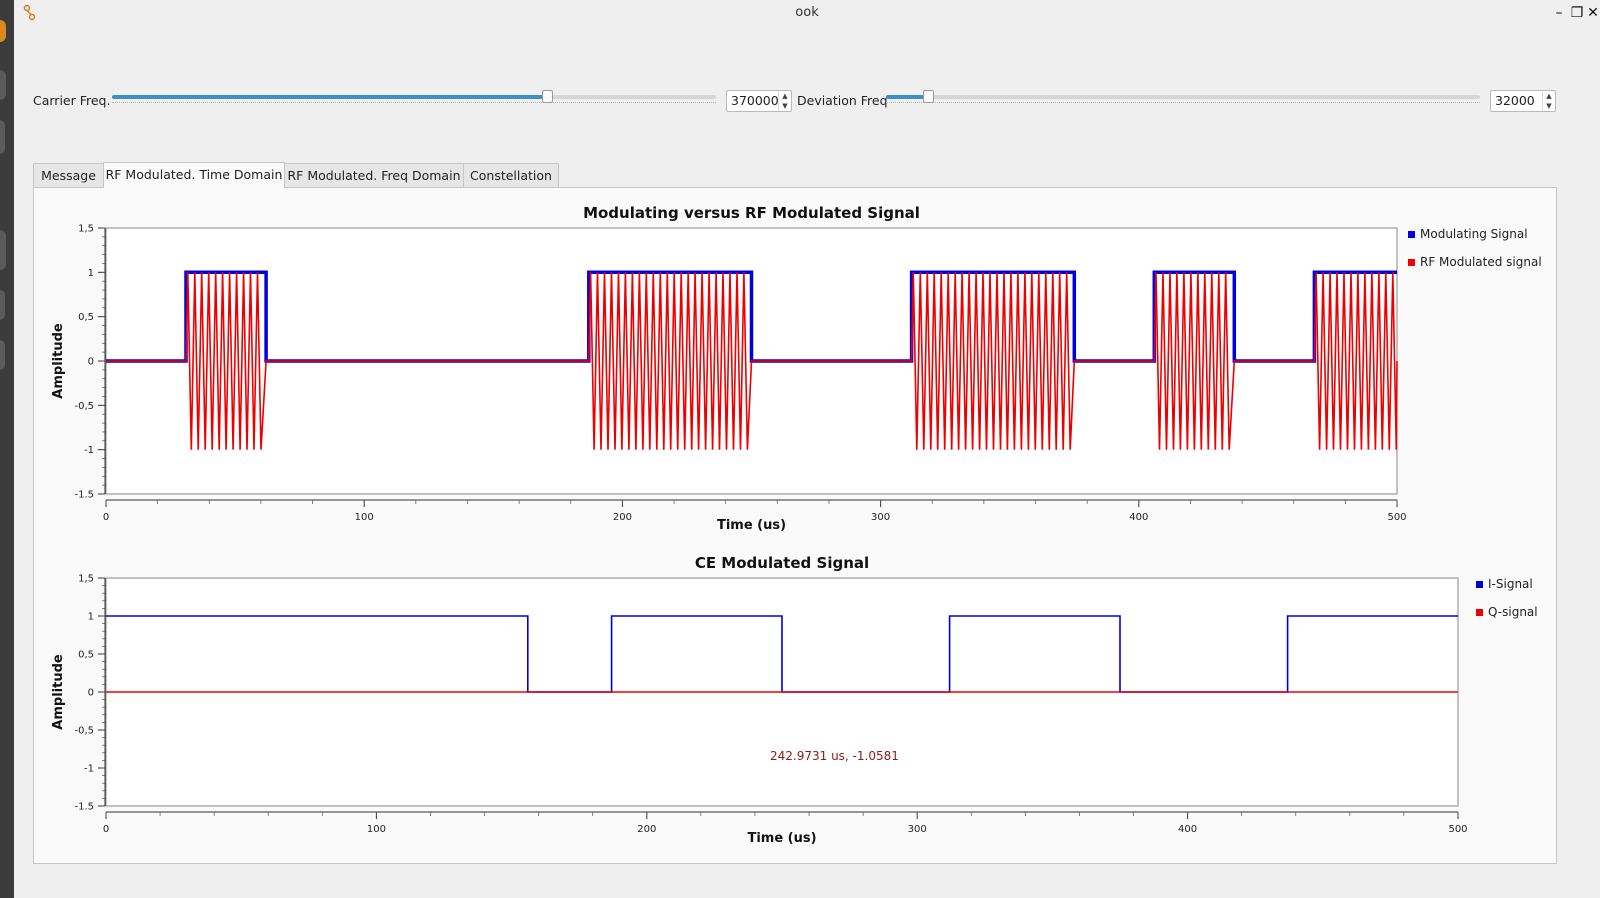 The image size is (1600, 898). What do you see at coordinates (84, 406) in the screenshot?
I see `chart1-y-tick-label: -0,5` at bounding box center [84, 406].